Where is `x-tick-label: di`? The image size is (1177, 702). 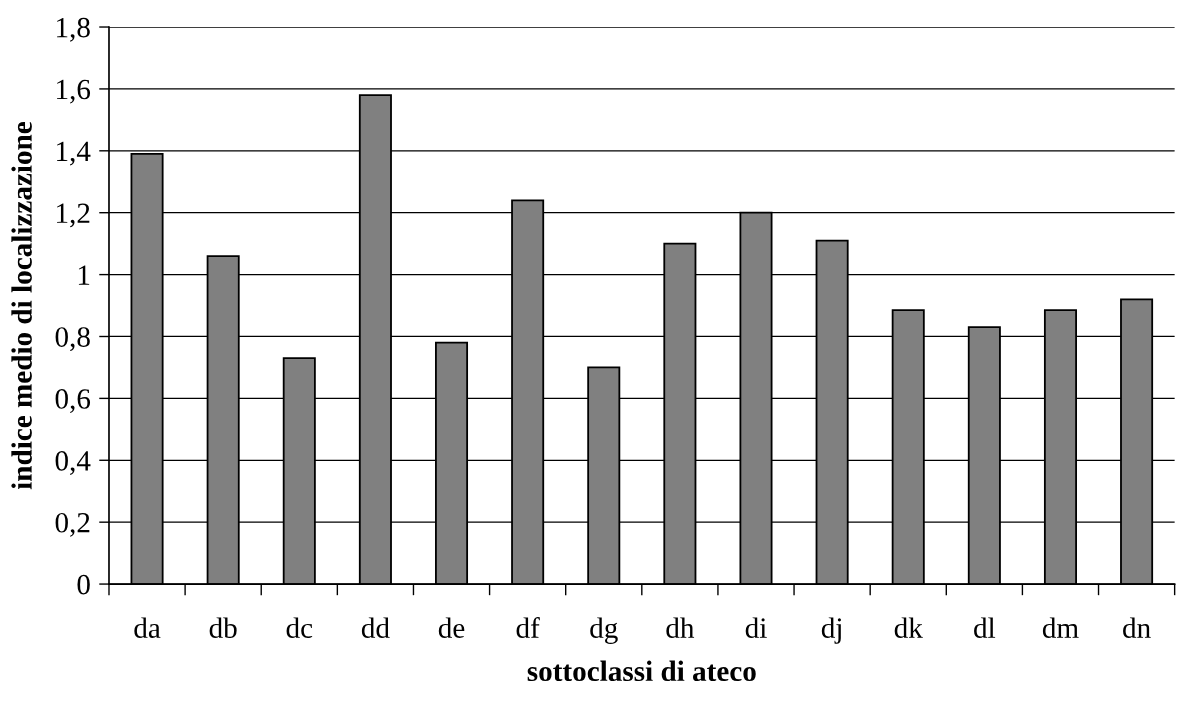
x-tick-label: di is located at coordinates (756, 627).